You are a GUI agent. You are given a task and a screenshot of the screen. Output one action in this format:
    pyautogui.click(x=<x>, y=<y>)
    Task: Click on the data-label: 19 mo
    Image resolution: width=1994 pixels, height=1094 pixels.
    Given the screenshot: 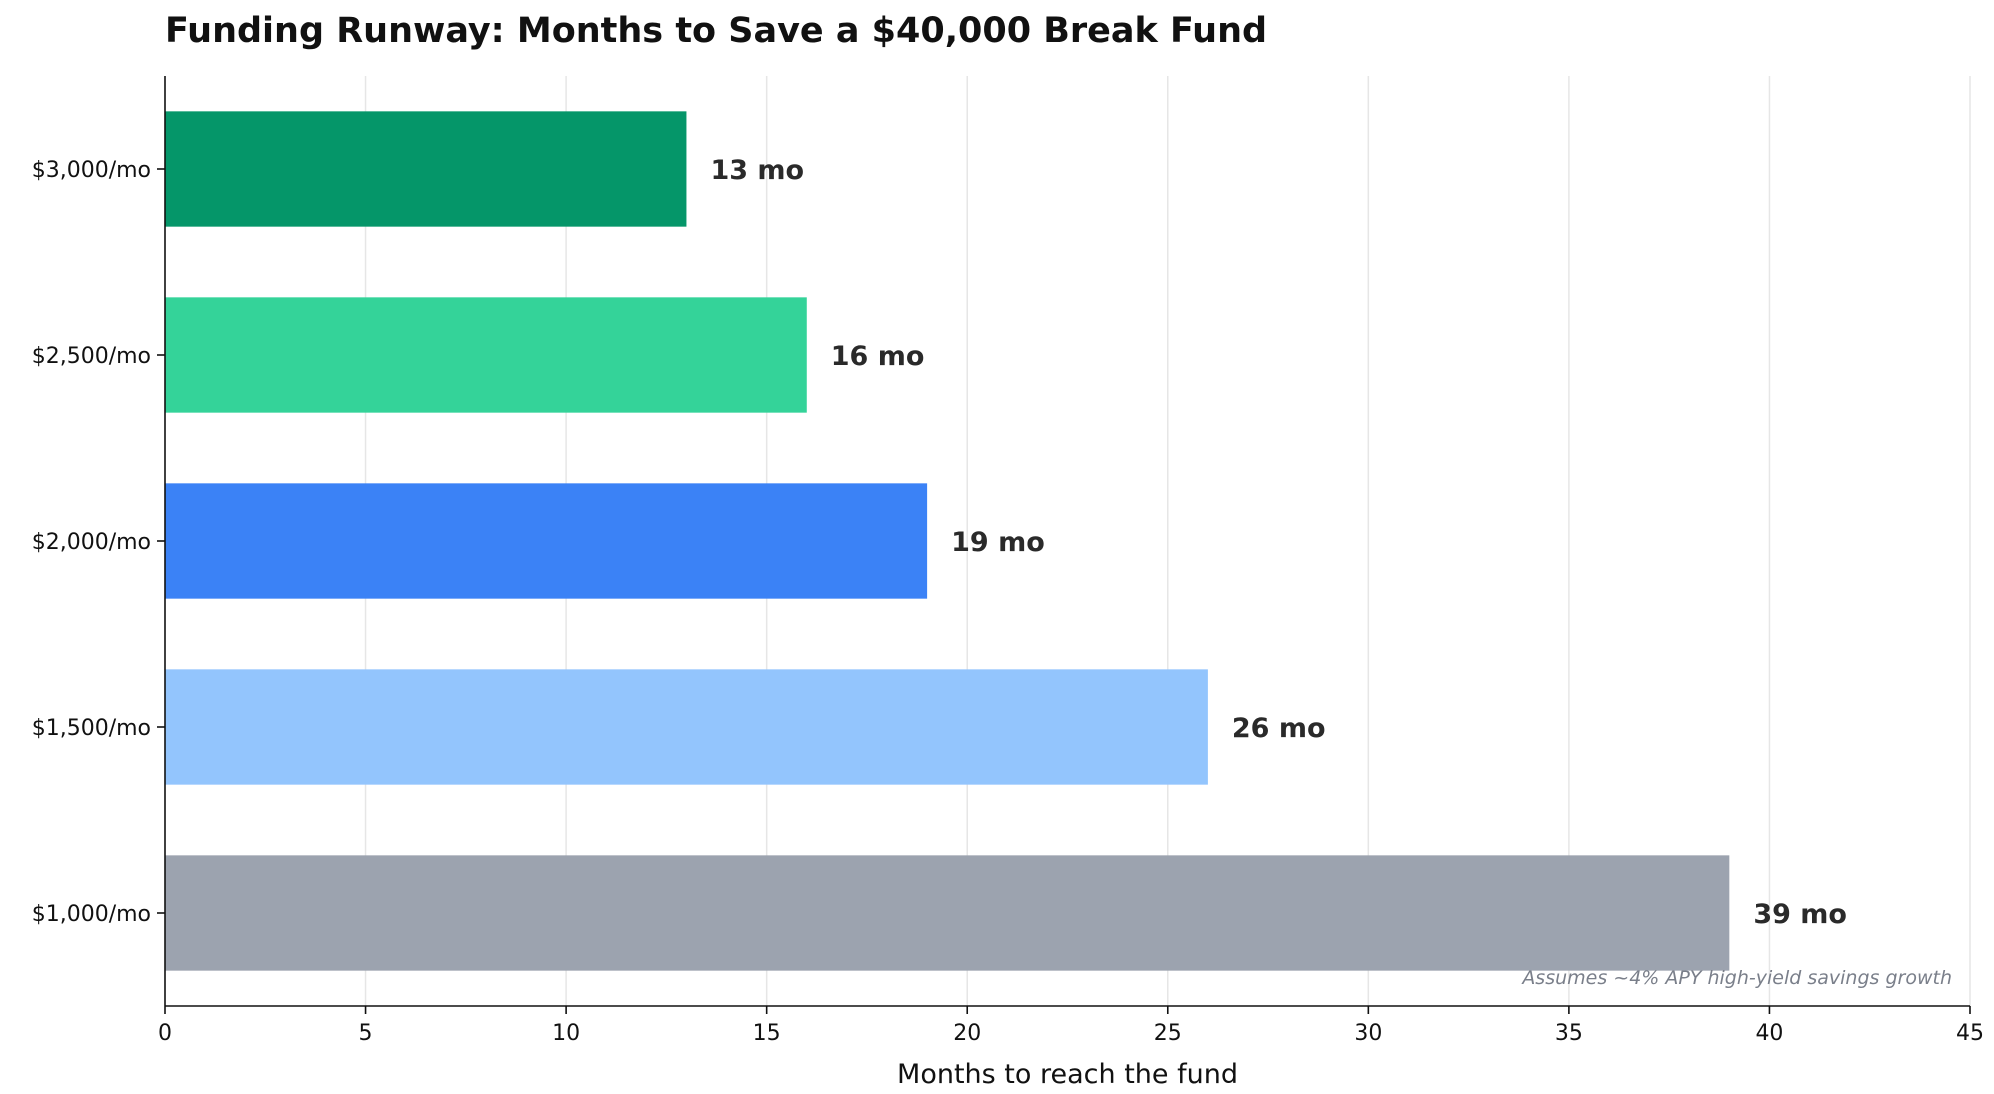 What is the action you would take?
    pyautogui.click(x=998, y=542)
    